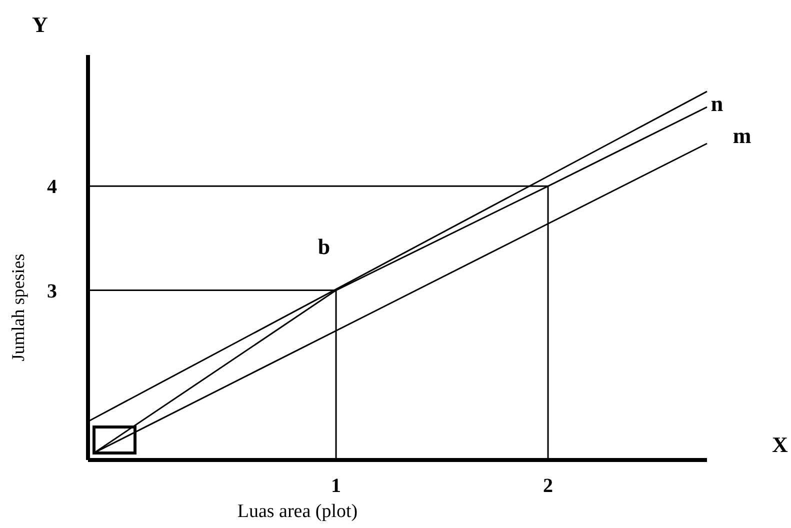 This screenshot has width=791, height=528. Describe the element at coordinates (742, 135) in the screenshot. I see `text: m` at that location.